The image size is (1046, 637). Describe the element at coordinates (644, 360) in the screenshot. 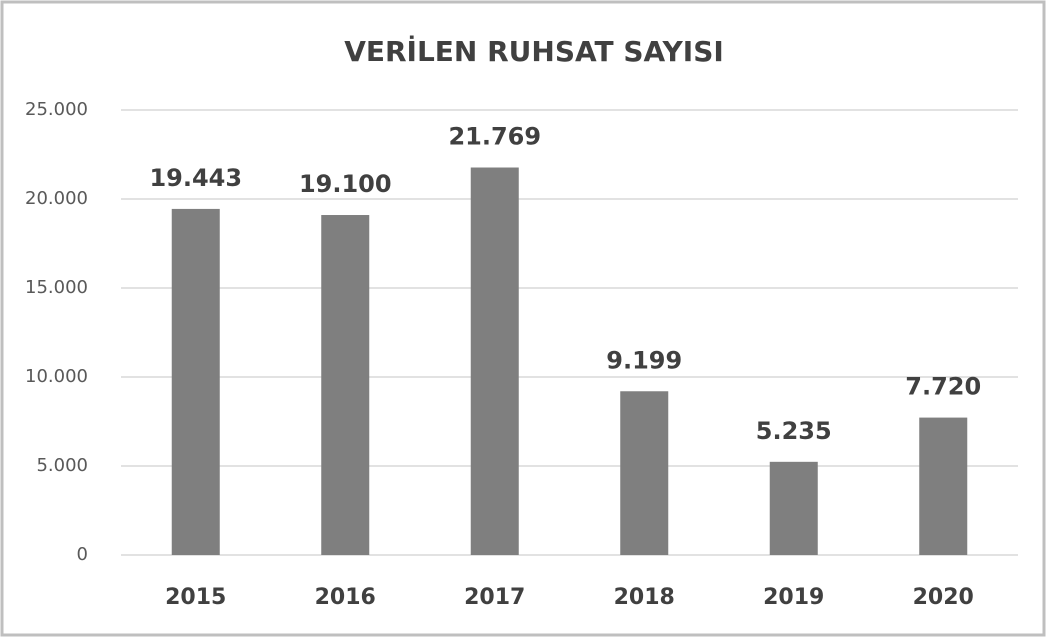

I see `value-label: 9.199` at that location.